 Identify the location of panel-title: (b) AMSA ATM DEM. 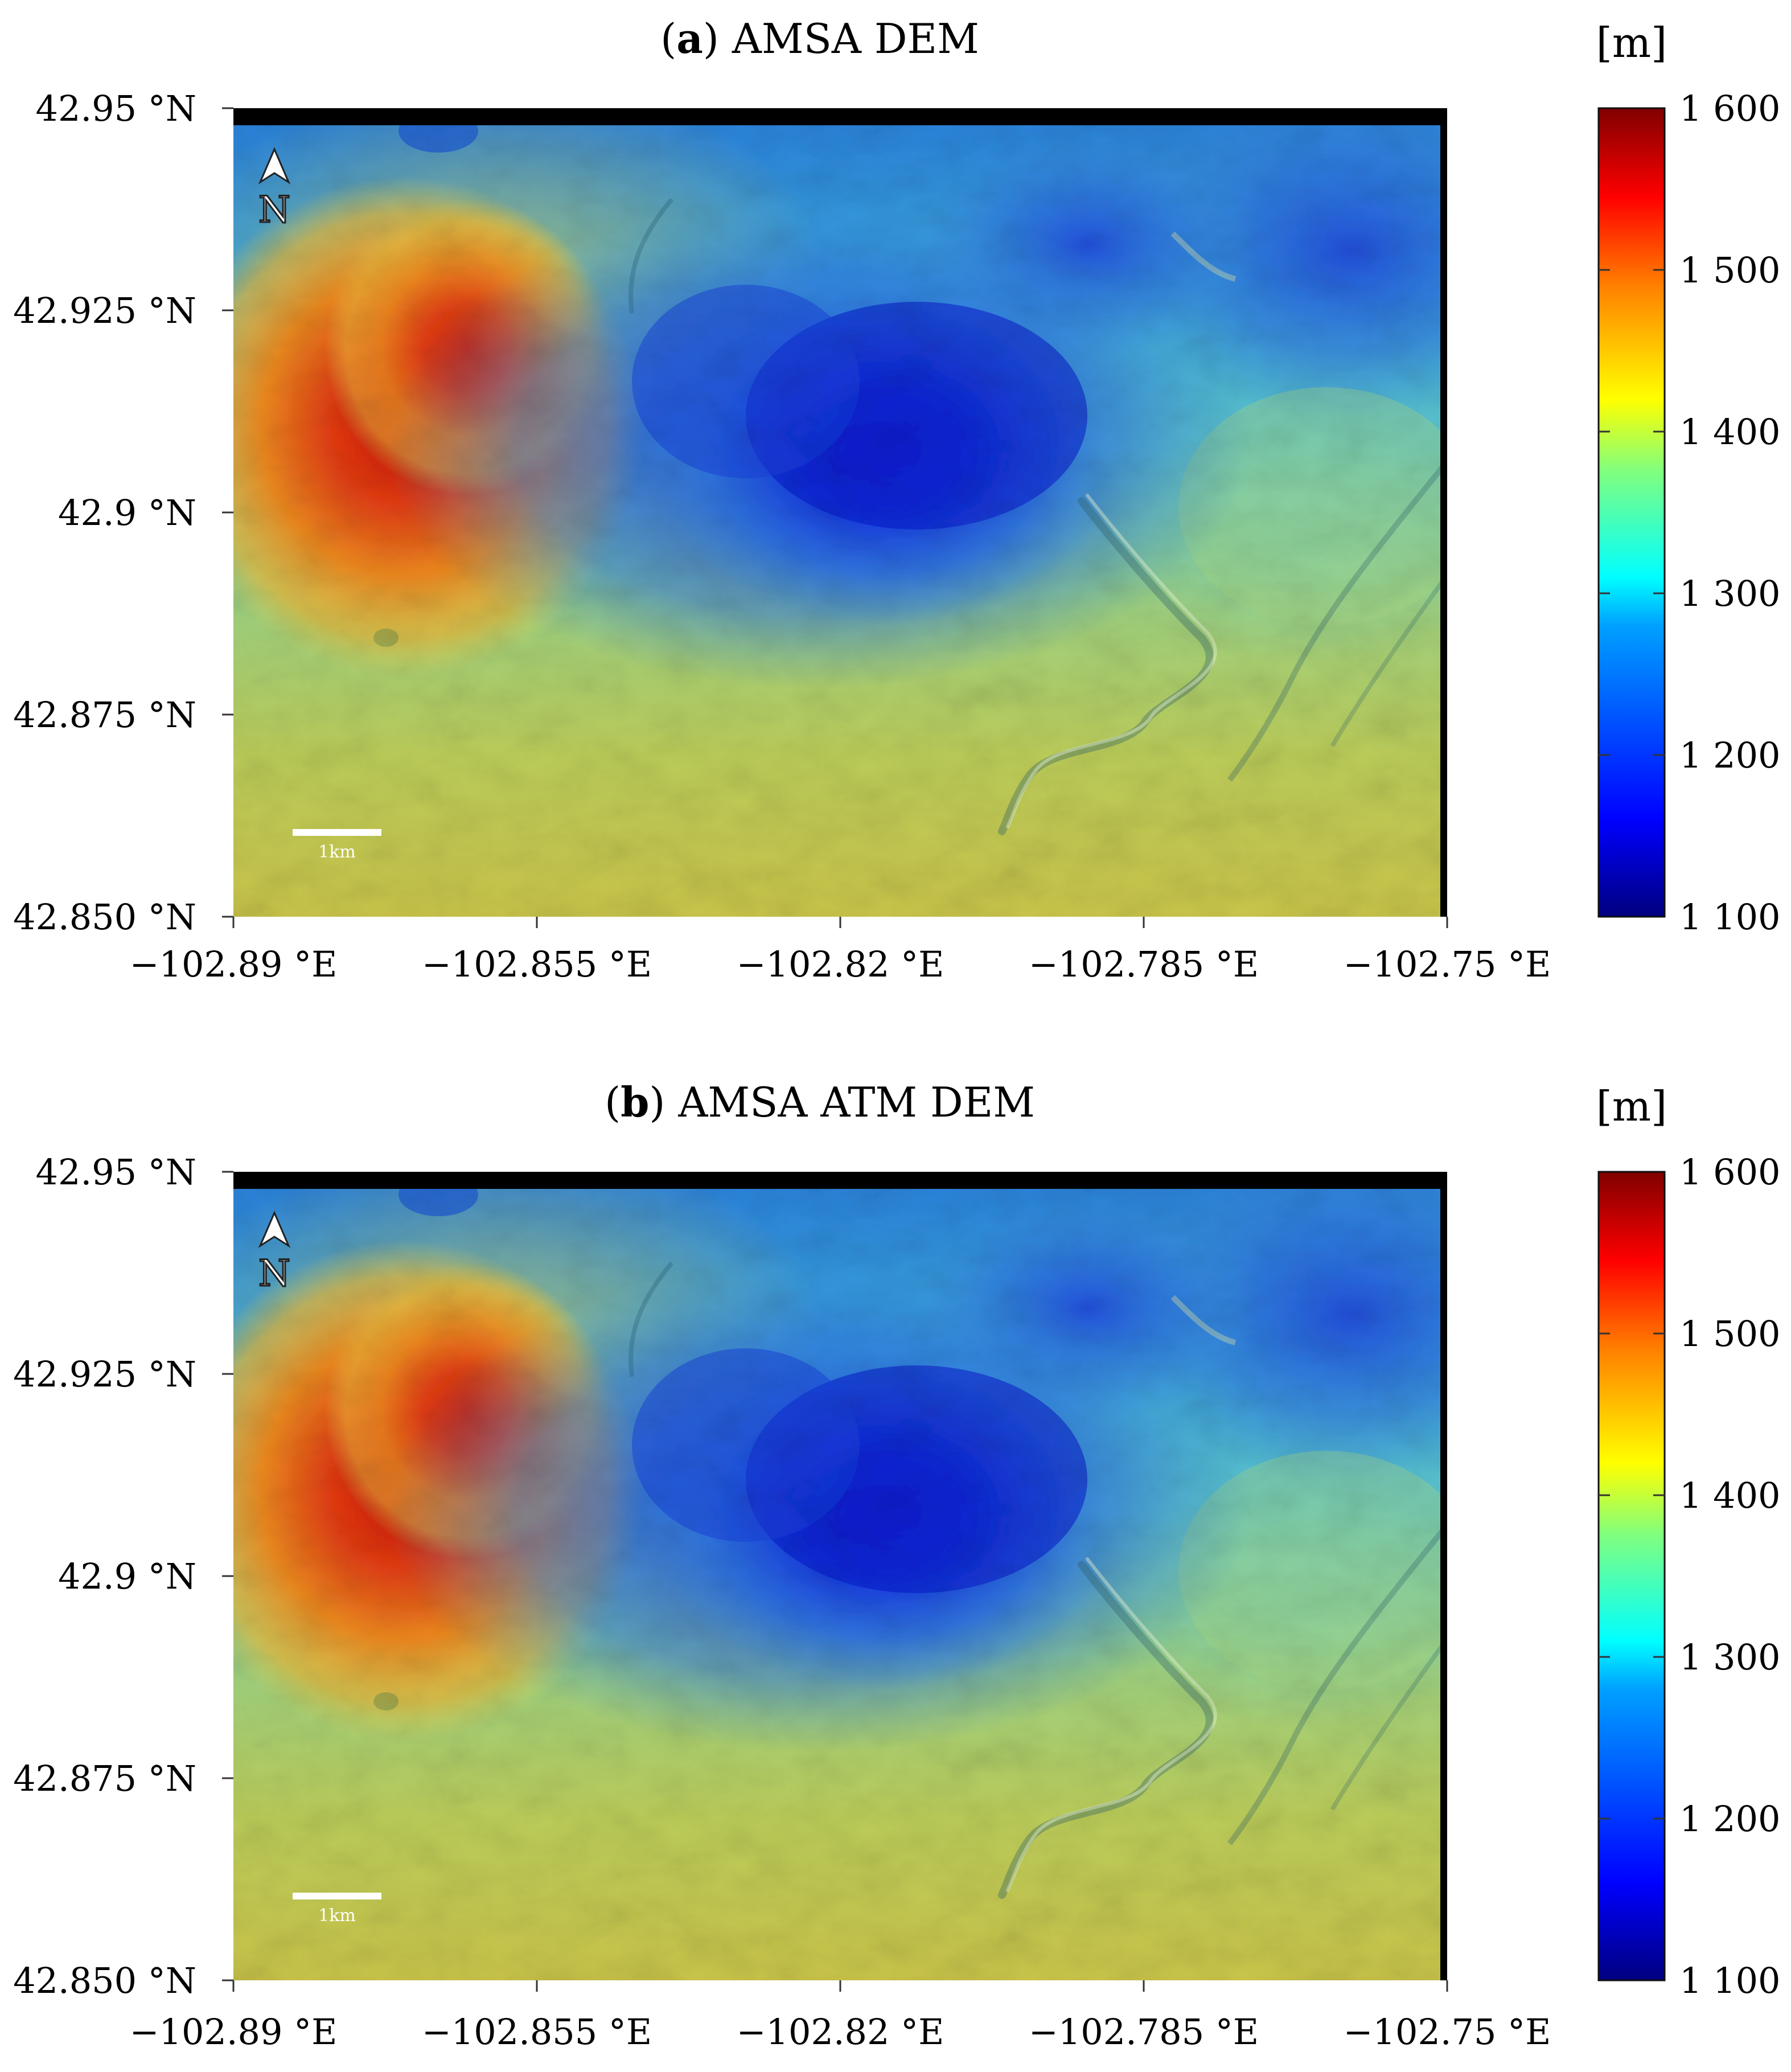
(820, 1102).